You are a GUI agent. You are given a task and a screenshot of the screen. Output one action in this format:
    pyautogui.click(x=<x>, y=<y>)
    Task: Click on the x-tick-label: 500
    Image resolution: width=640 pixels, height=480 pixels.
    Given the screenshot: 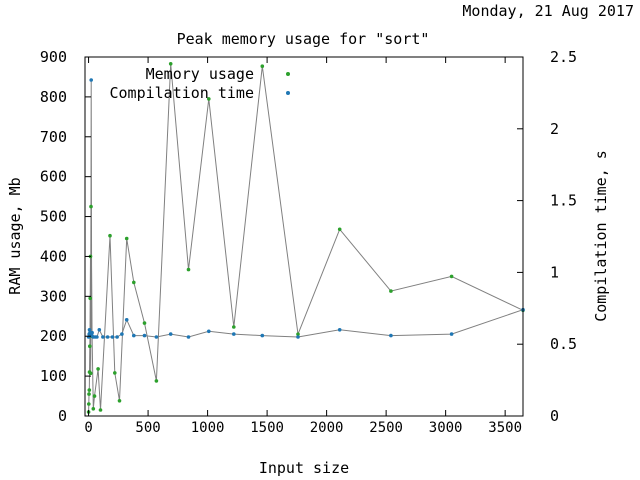 What is the action you would take?
    pyautogui.click(x=147, y=428)
    